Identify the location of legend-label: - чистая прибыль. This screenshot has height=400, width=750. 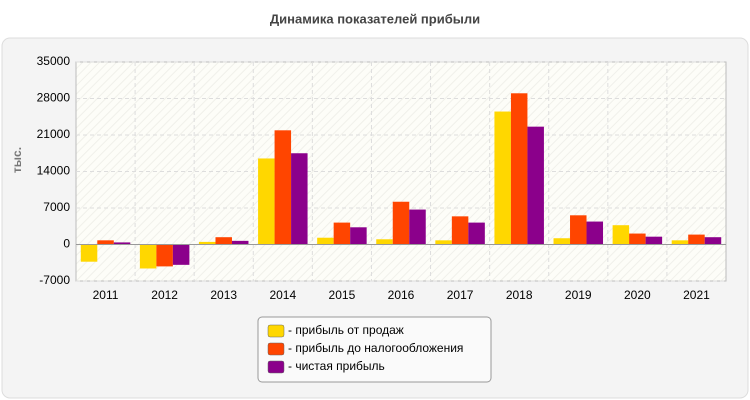
(336, 366).